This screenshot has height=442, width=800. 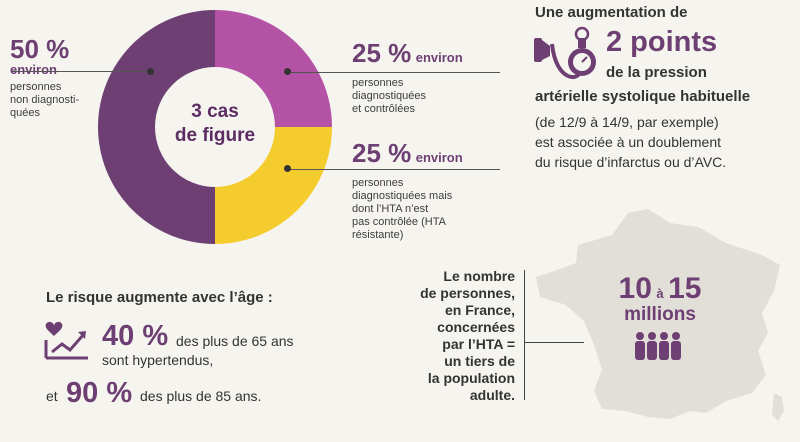 I want to click on donut-center-line2: de figure, so click(x=215, y=135).